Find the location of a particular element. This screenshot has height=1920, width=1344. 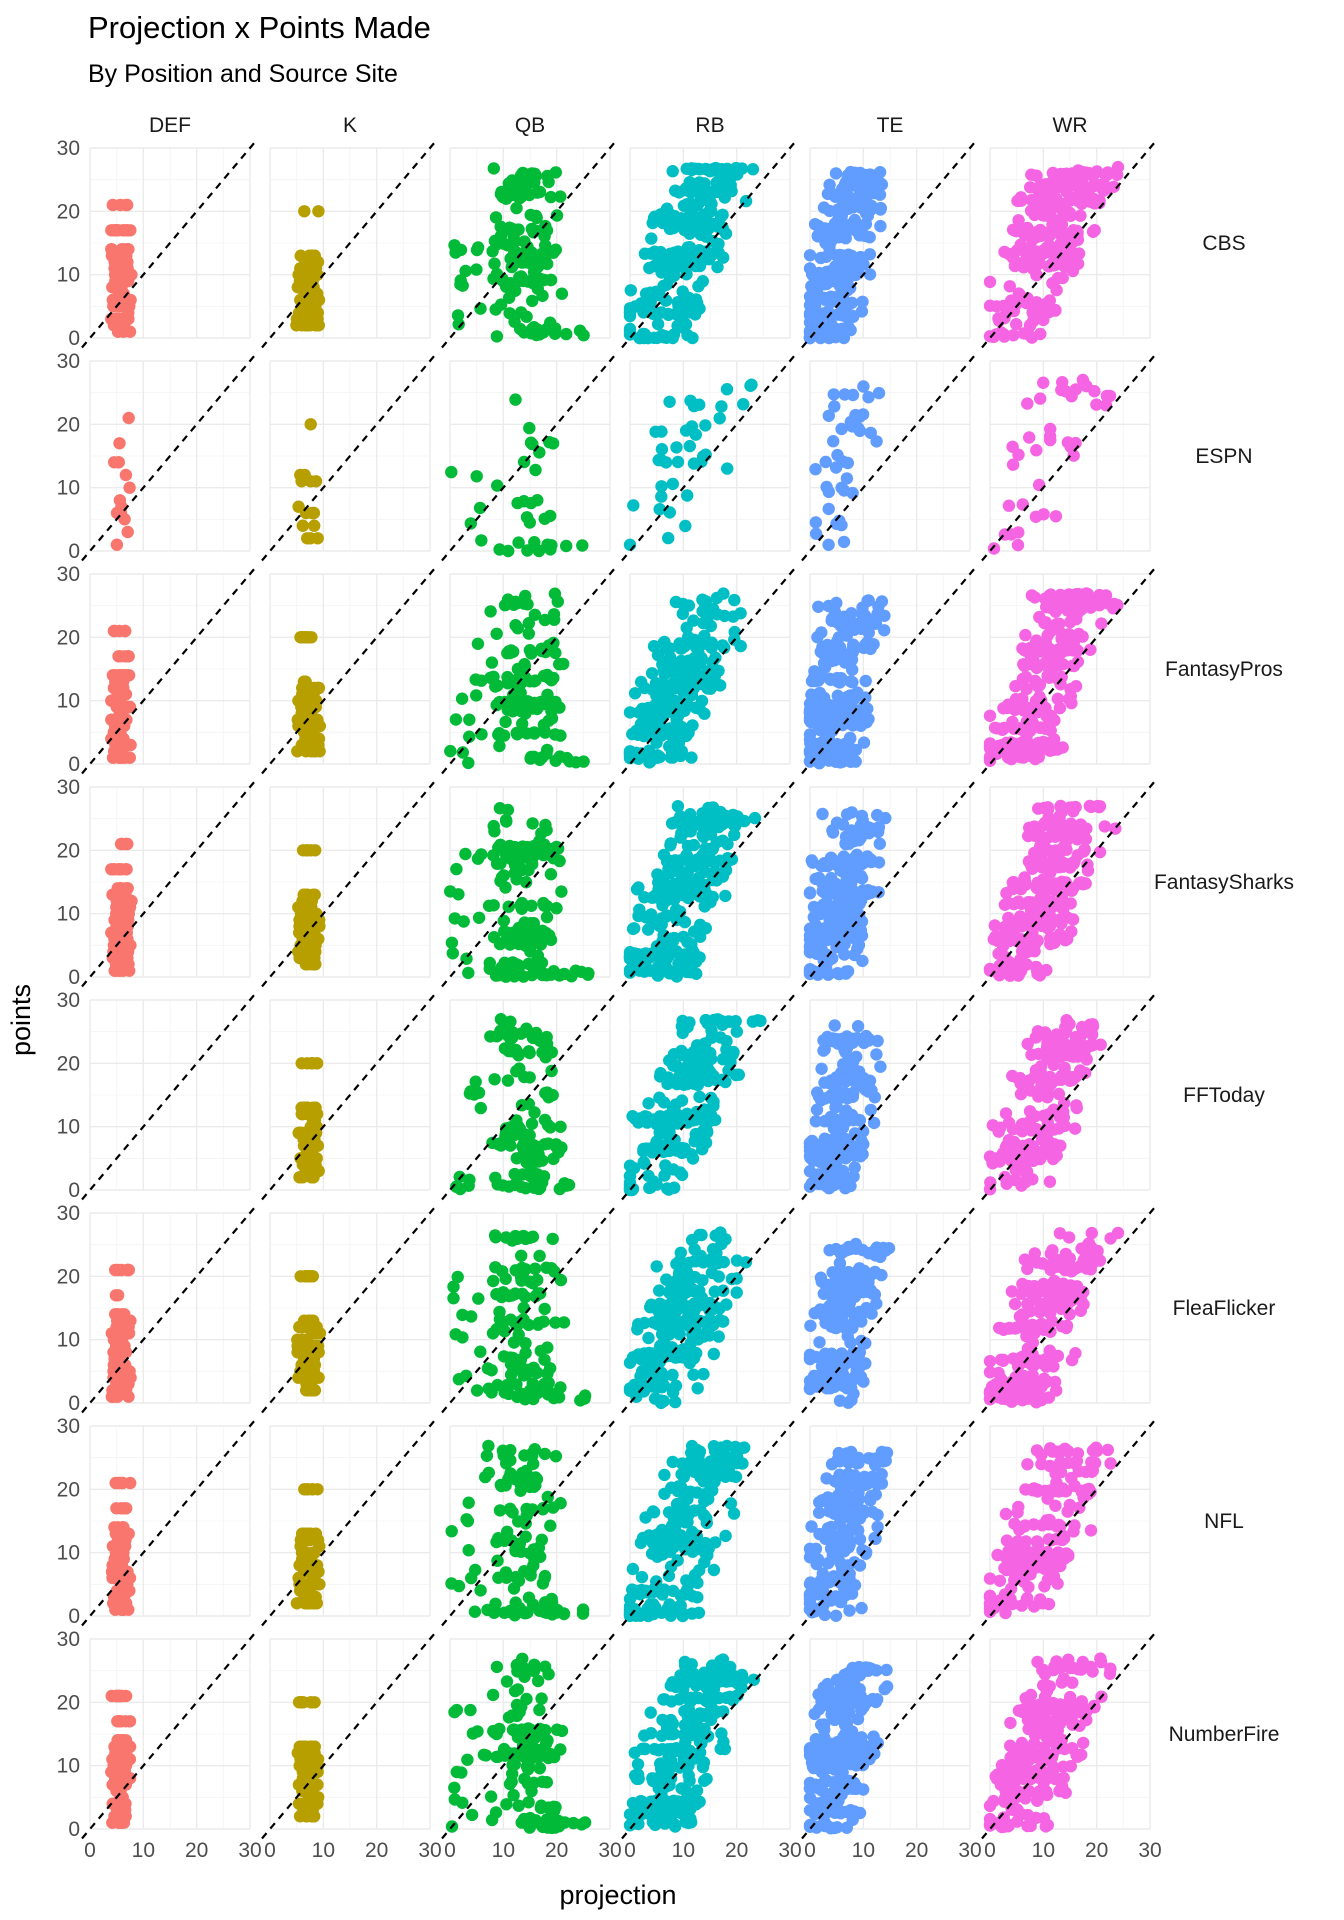

panel-fantasypros-te is located at coordinates (889, 670).